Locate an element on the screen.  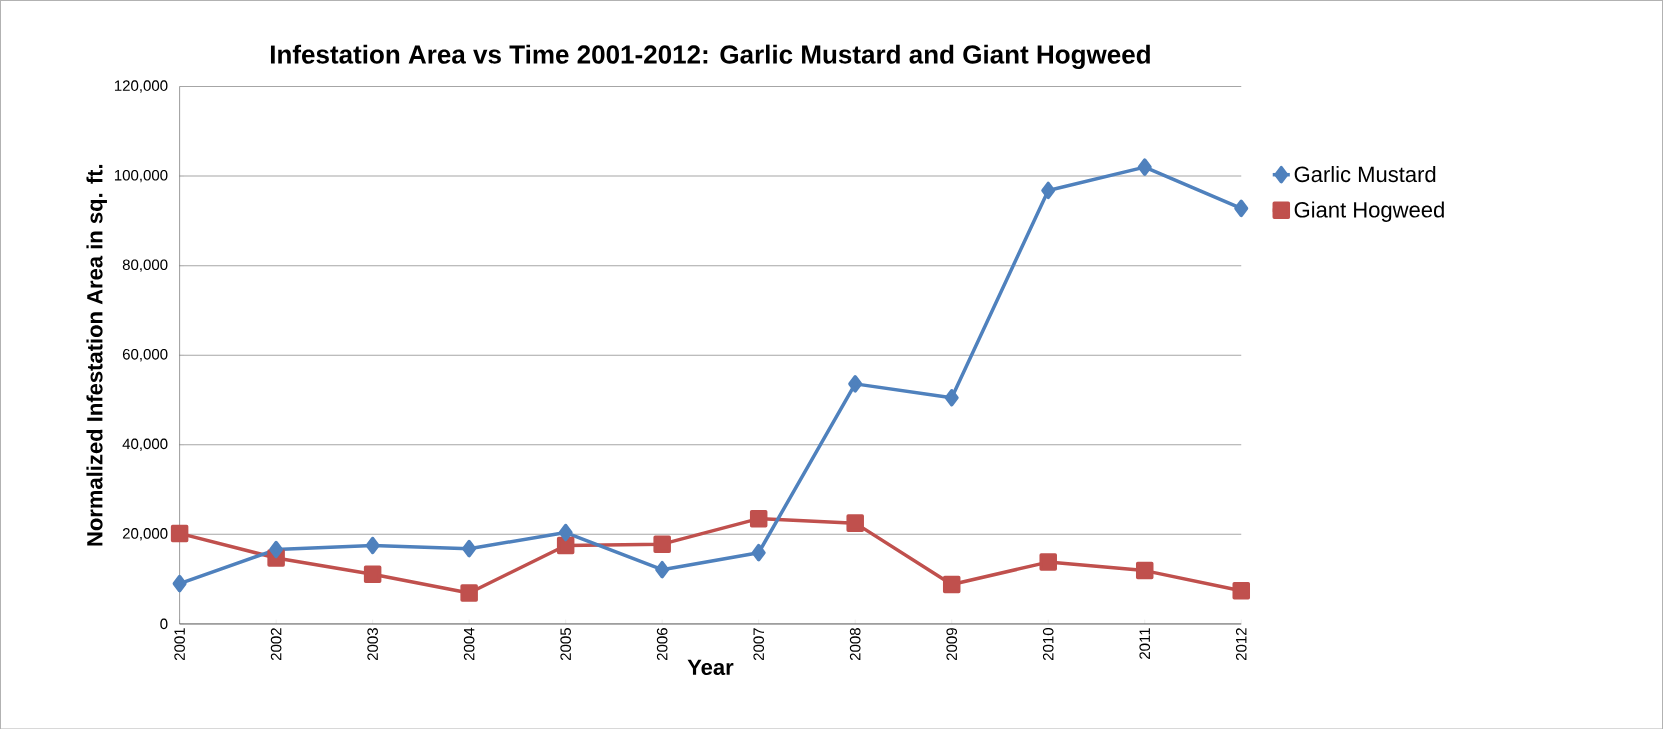
y-tick-label: 80,000 is located at coordinates (145, 265).